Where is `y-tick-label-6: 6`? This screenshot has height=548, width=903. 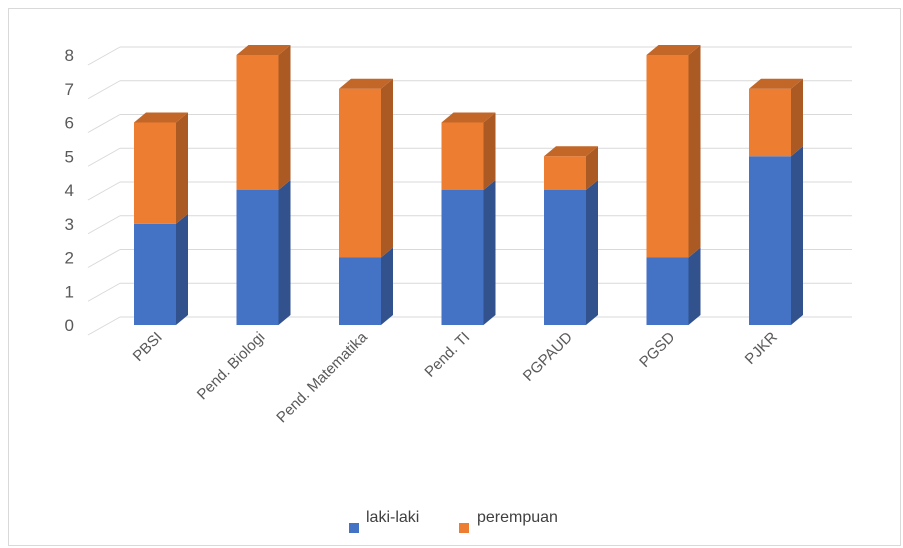
y-tick-label-6: 6 is located at coordinates (69, 123).